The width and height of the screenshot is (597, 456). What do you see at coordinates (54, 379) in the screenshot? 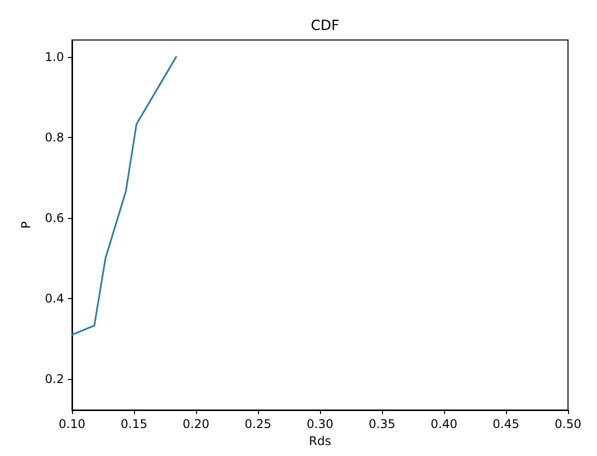
I see `y-tick-label: 0.2` at bounding box center [54, 379].